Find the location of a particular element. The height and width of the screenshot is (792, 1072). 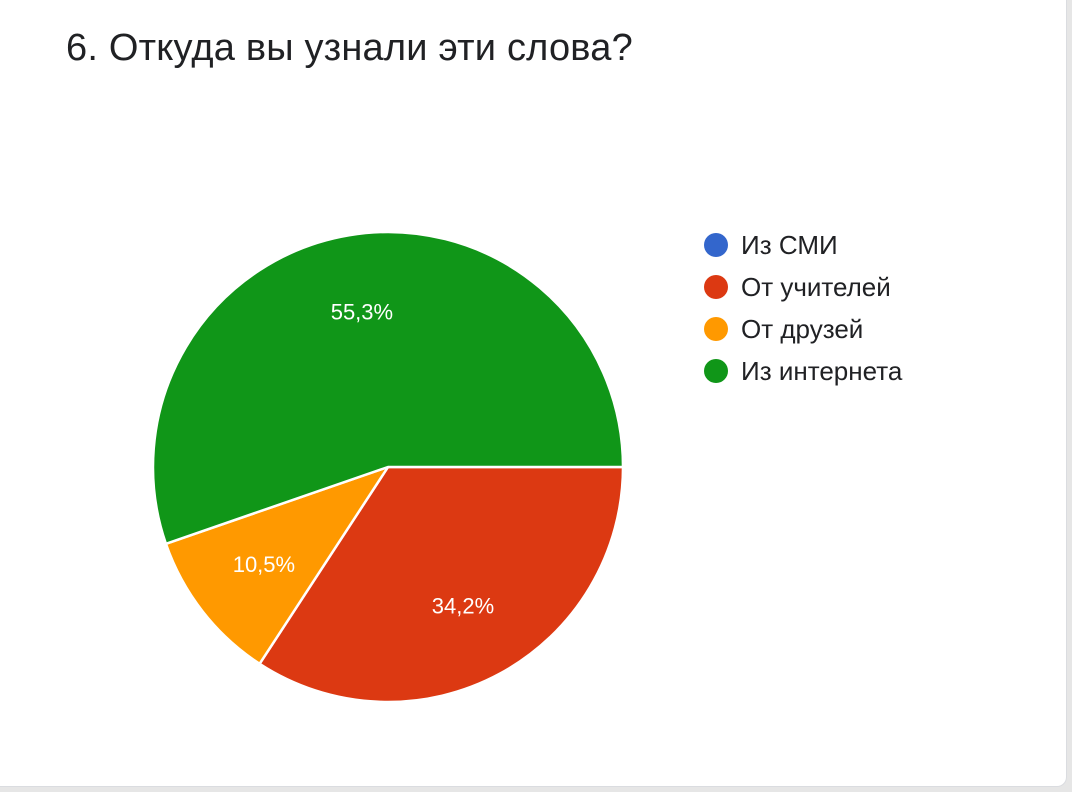

legend-item-1: Из СМИ is located at coordinates (803, 245).